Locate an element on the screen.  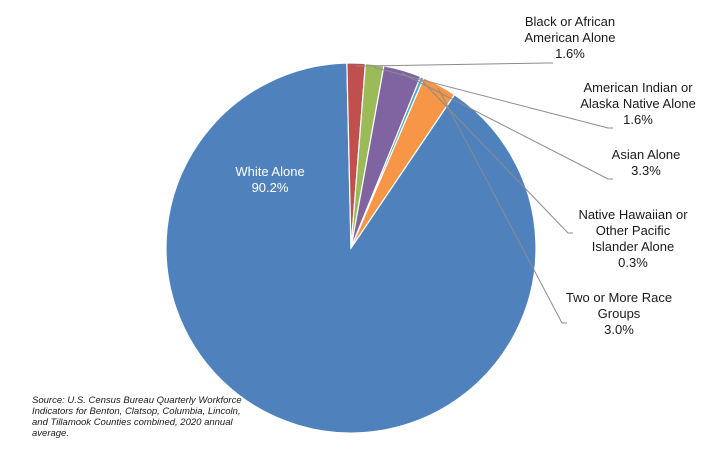
slice-label: Black or African American Alone 1.6% is located at coordinates (569, 37).